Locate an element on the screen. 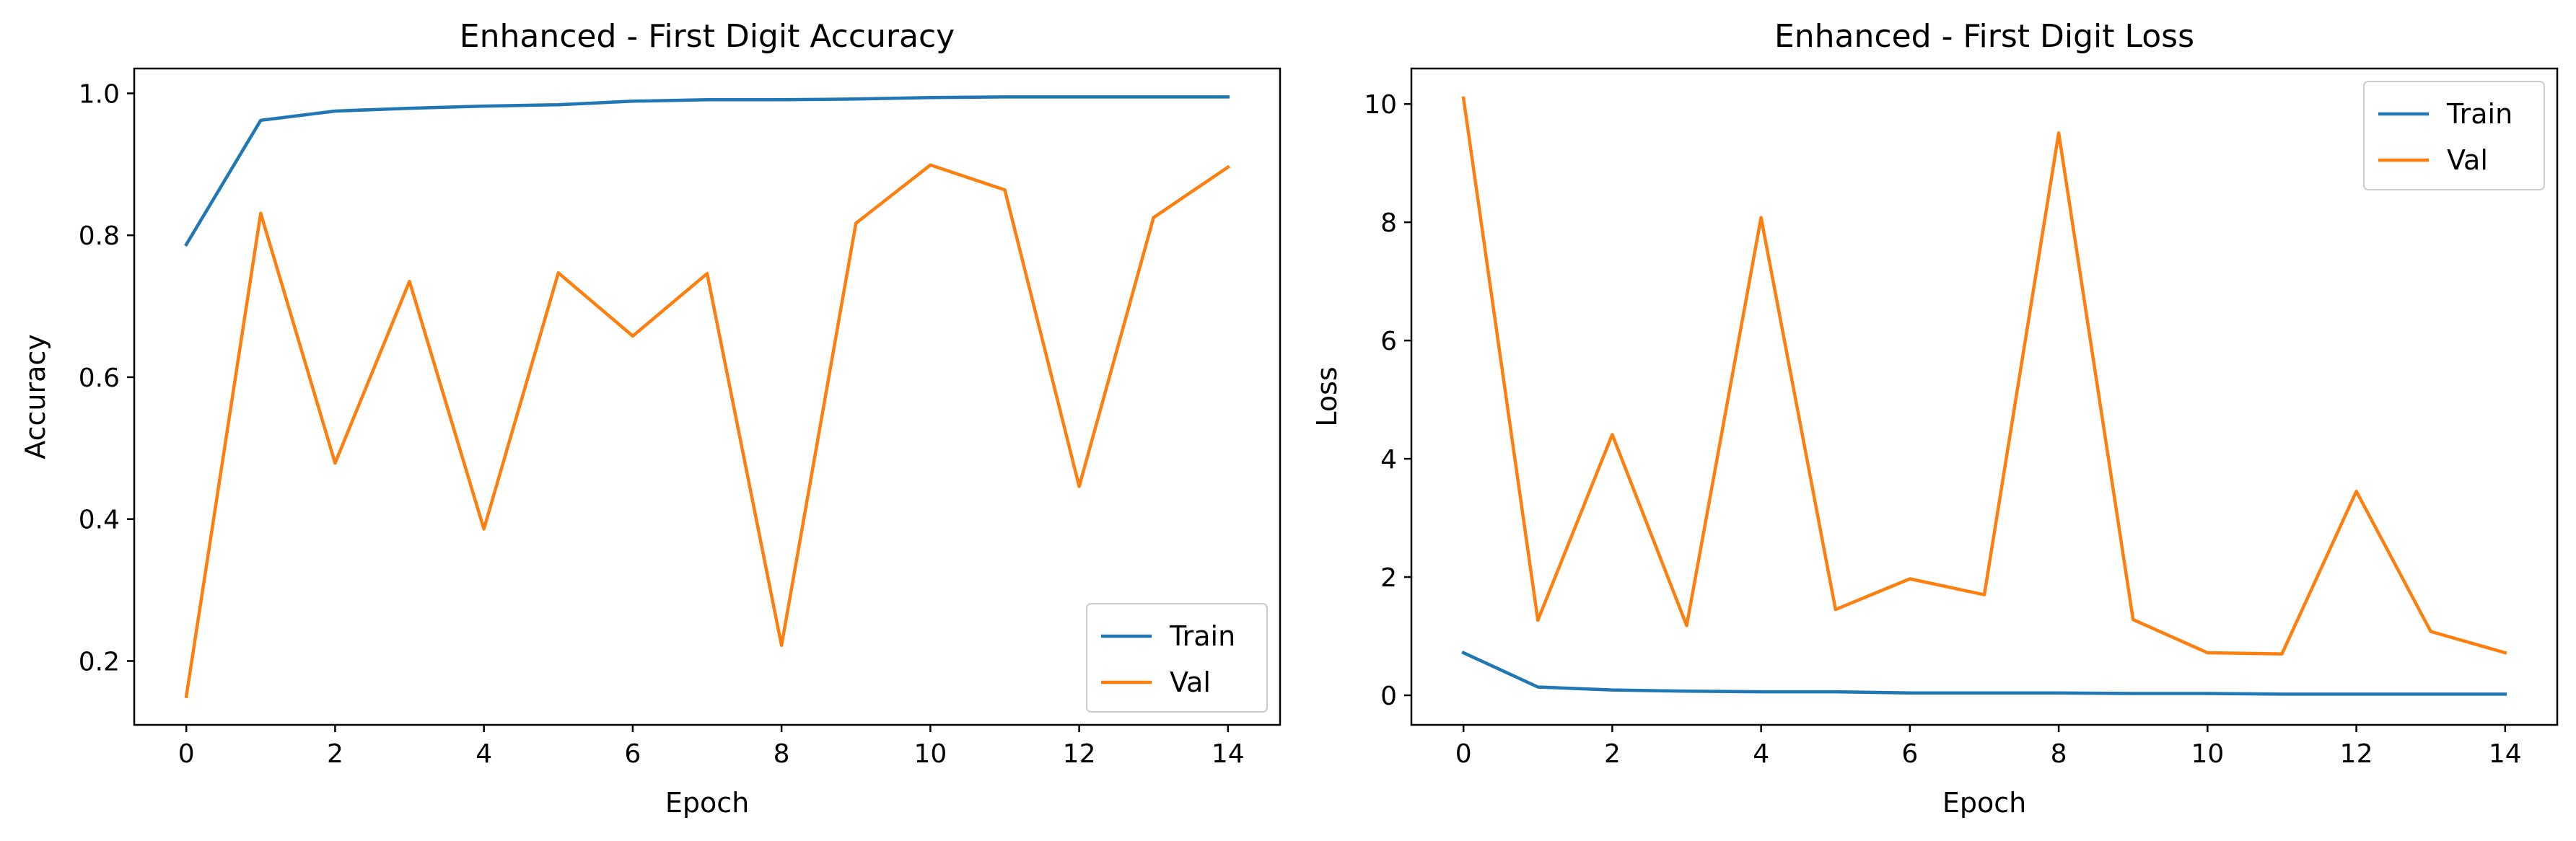 Image resolution: width=2576 pixels, height=841 pixels. y-tick-label: 8 is located at coordinates (1388, 223).